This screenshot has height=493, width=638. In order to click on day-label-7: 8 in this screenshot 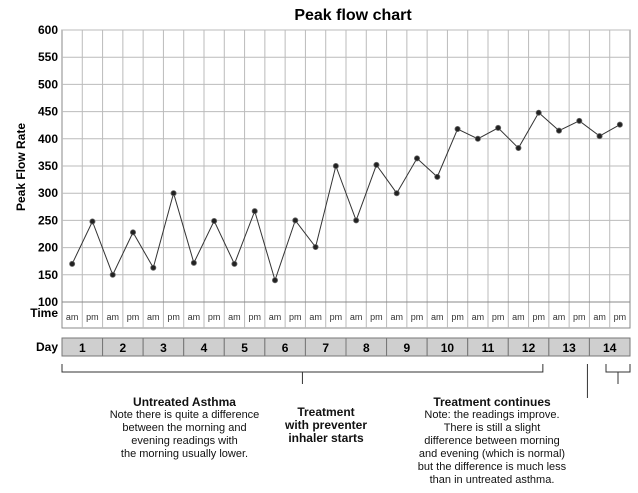, I will do `click(366, 348)`.